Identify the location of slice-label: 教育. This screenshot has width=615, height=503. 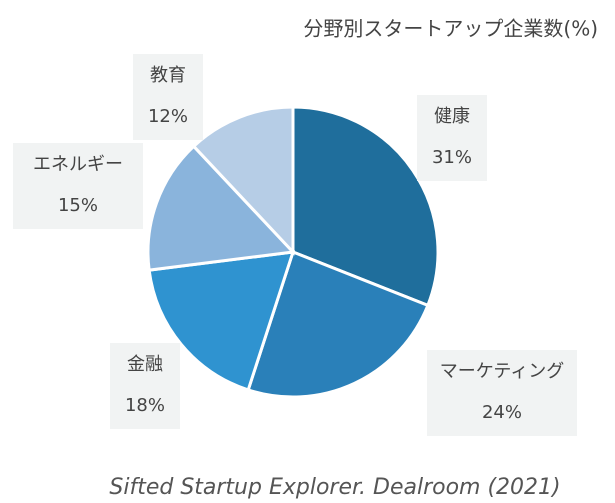
(168, 75).